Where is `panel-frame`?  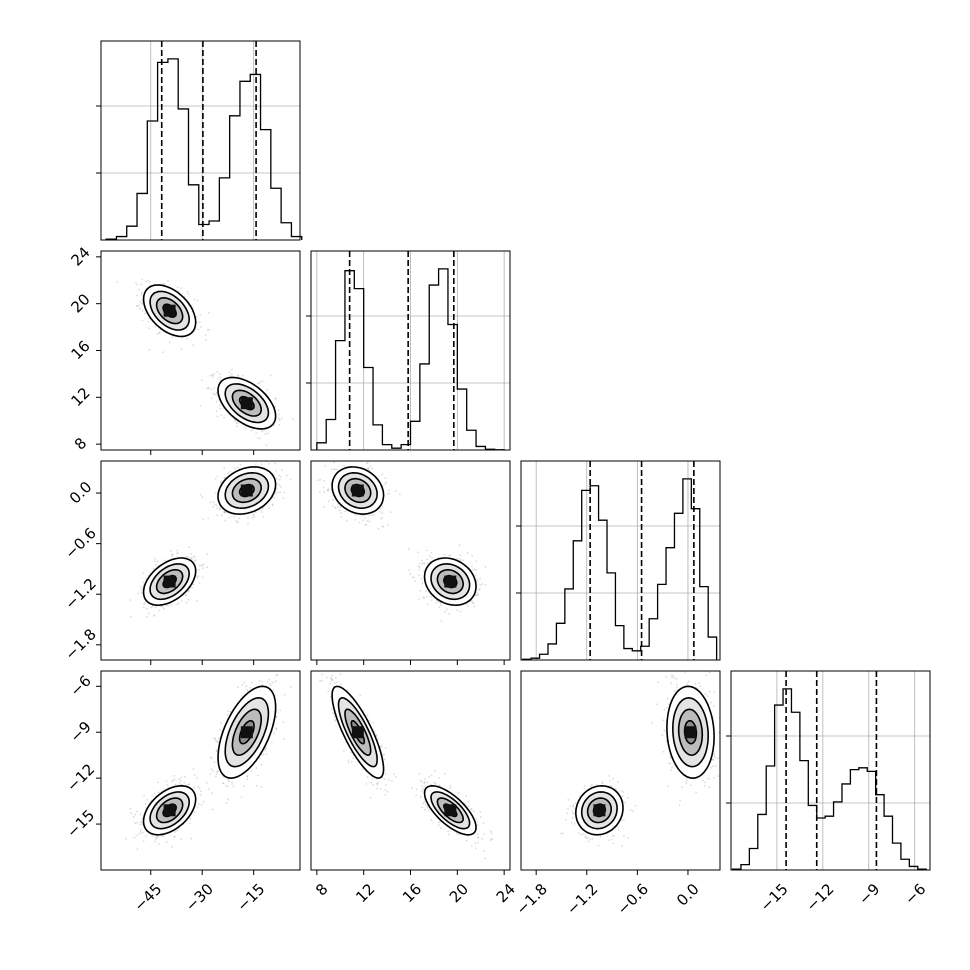 panel-frame is located at coordinates (620, 560).